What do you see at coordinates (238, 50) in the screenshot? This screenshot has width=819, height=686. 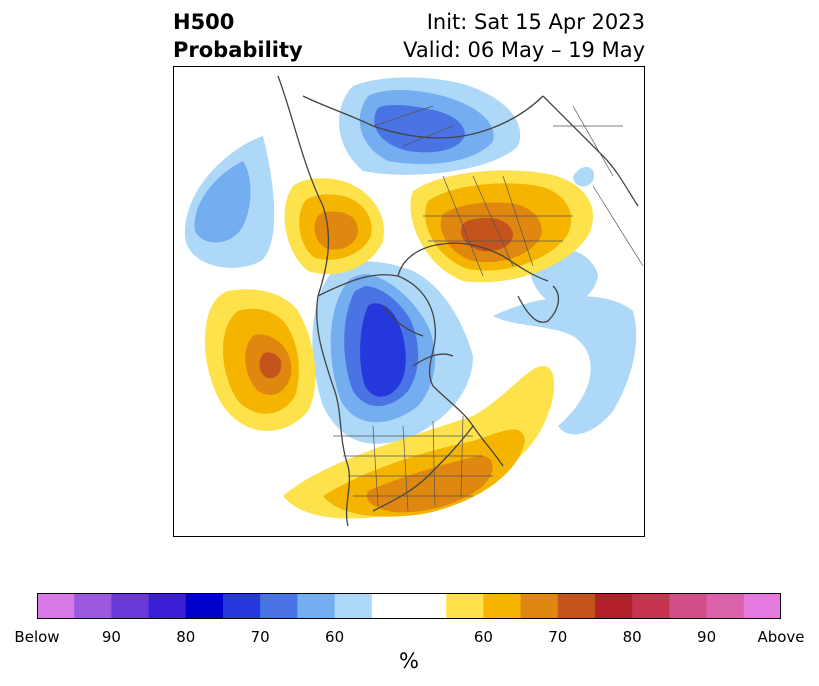 I see `title-line-2: Probability` at bounding box center [238, 50].